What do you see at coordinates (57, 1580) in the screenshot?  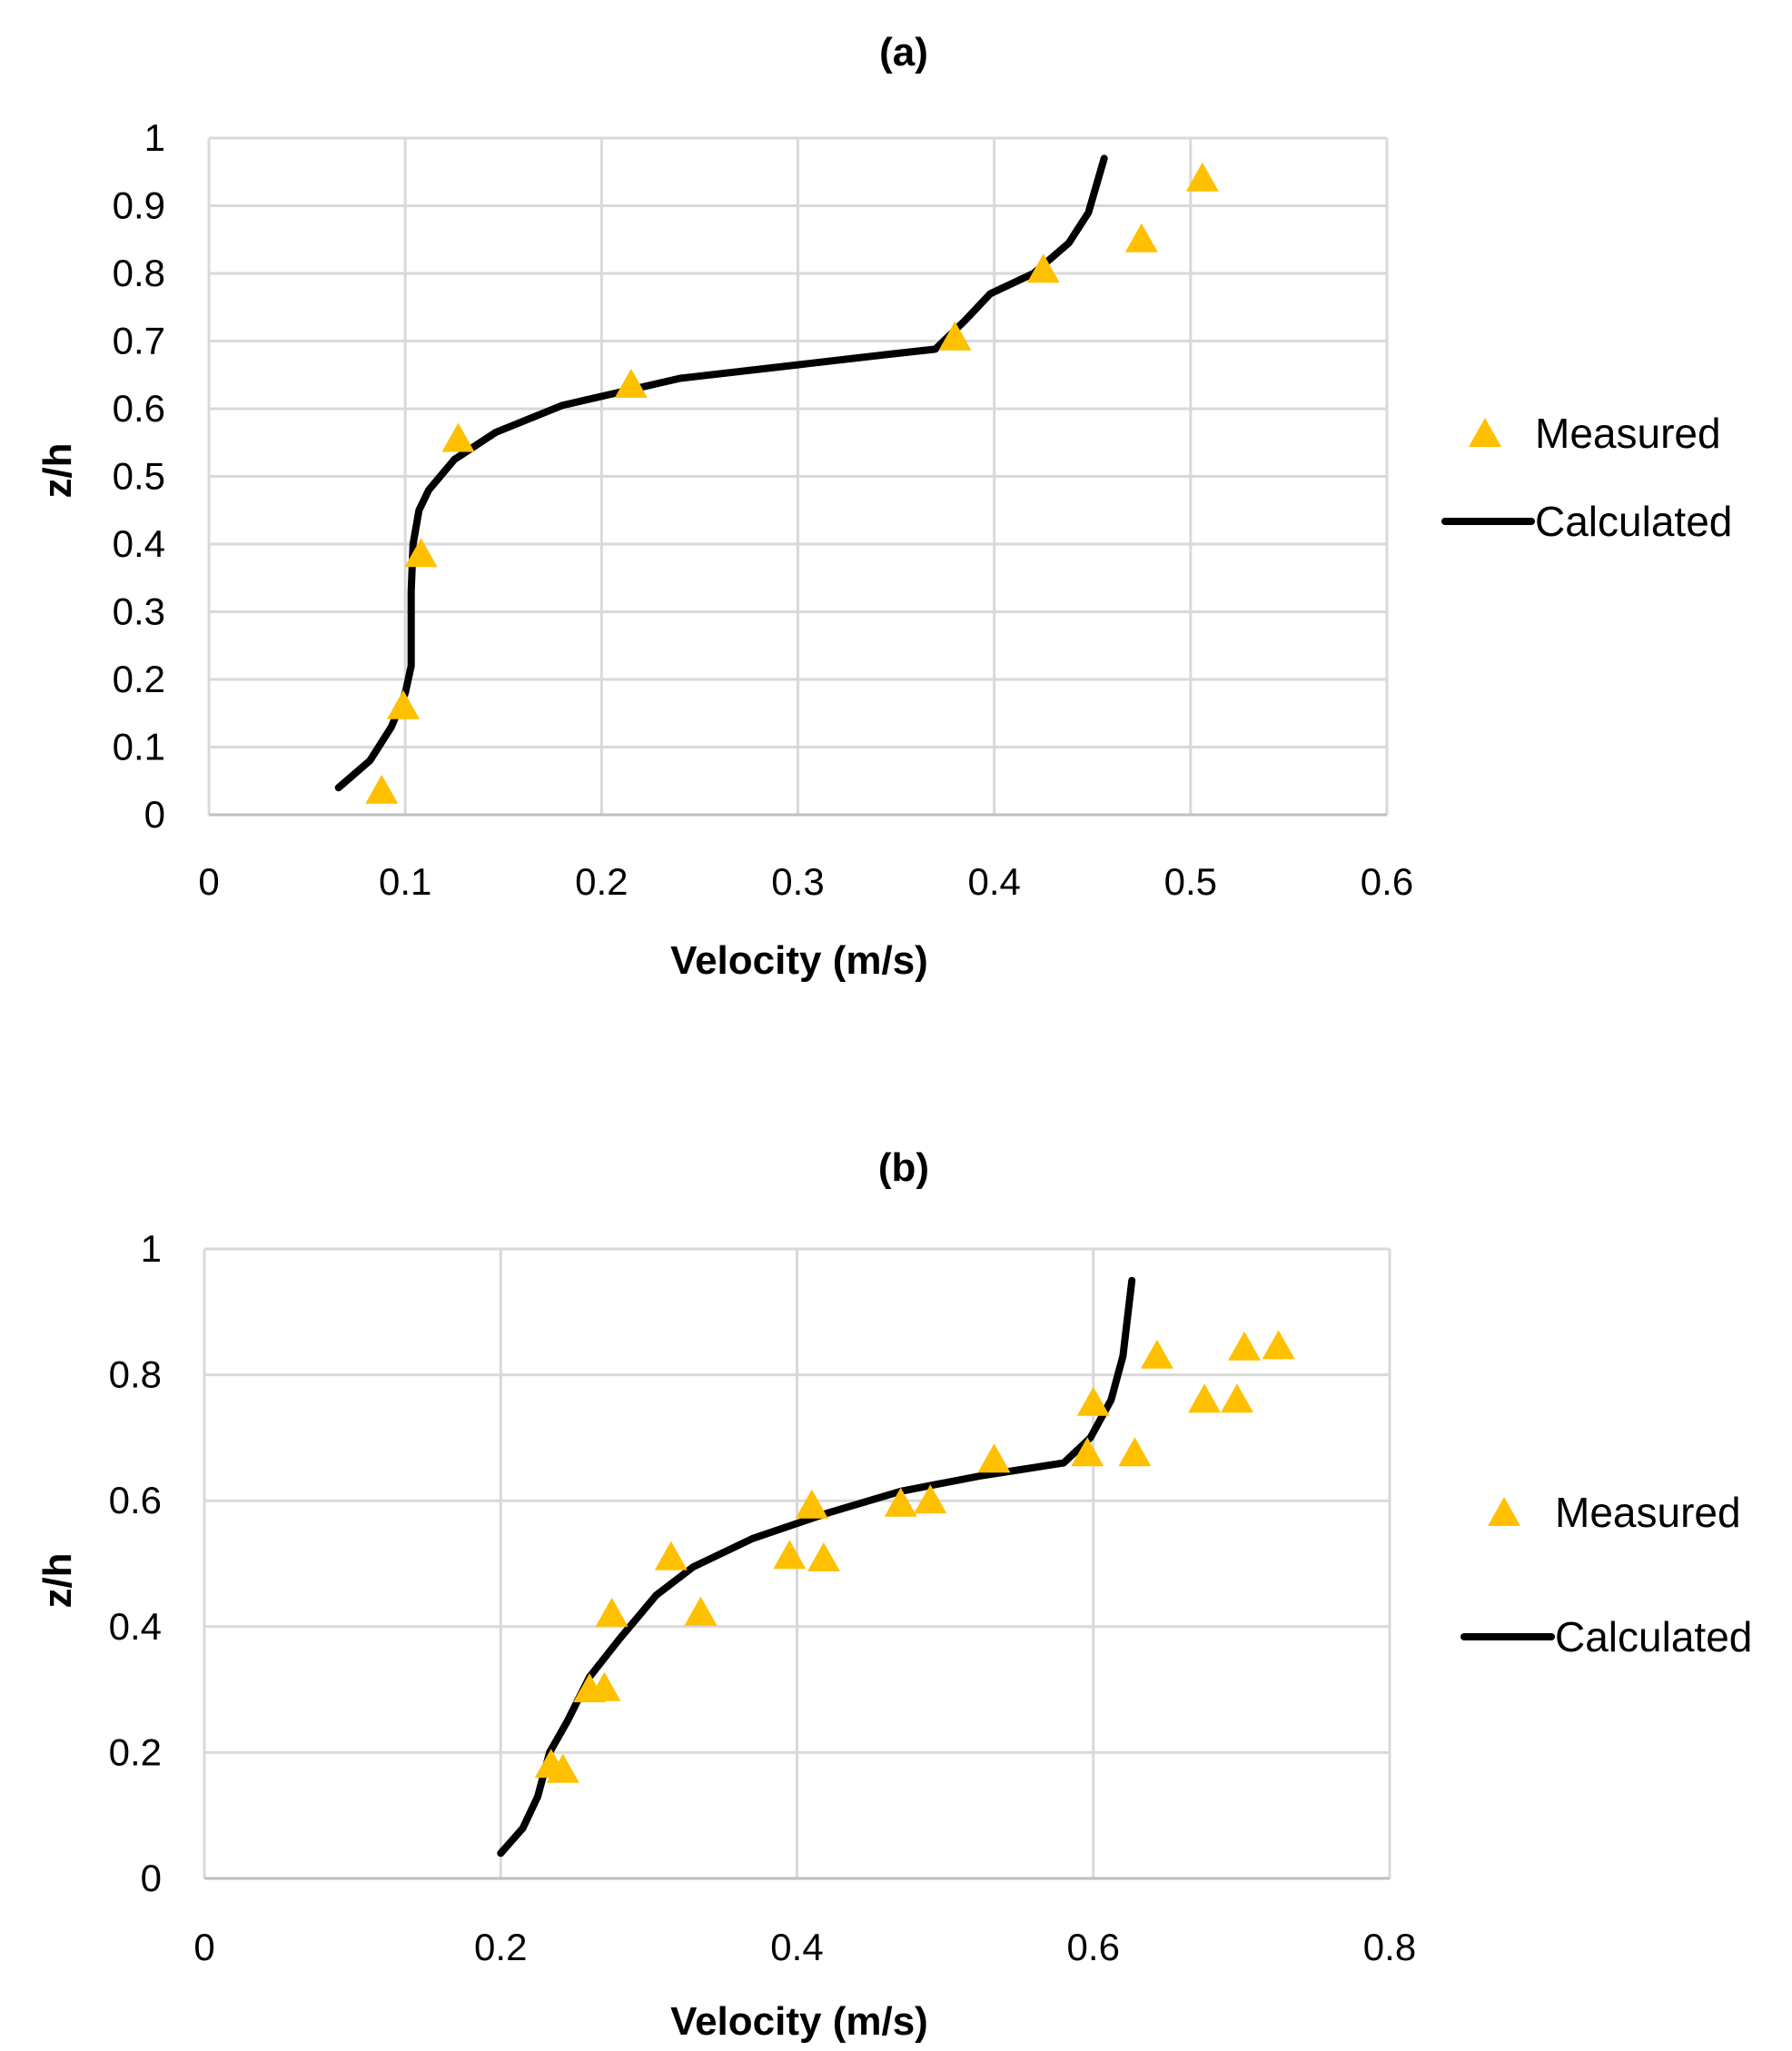 I see `chart-b-ylabel: z/h` at bounding box center [57, 1580].